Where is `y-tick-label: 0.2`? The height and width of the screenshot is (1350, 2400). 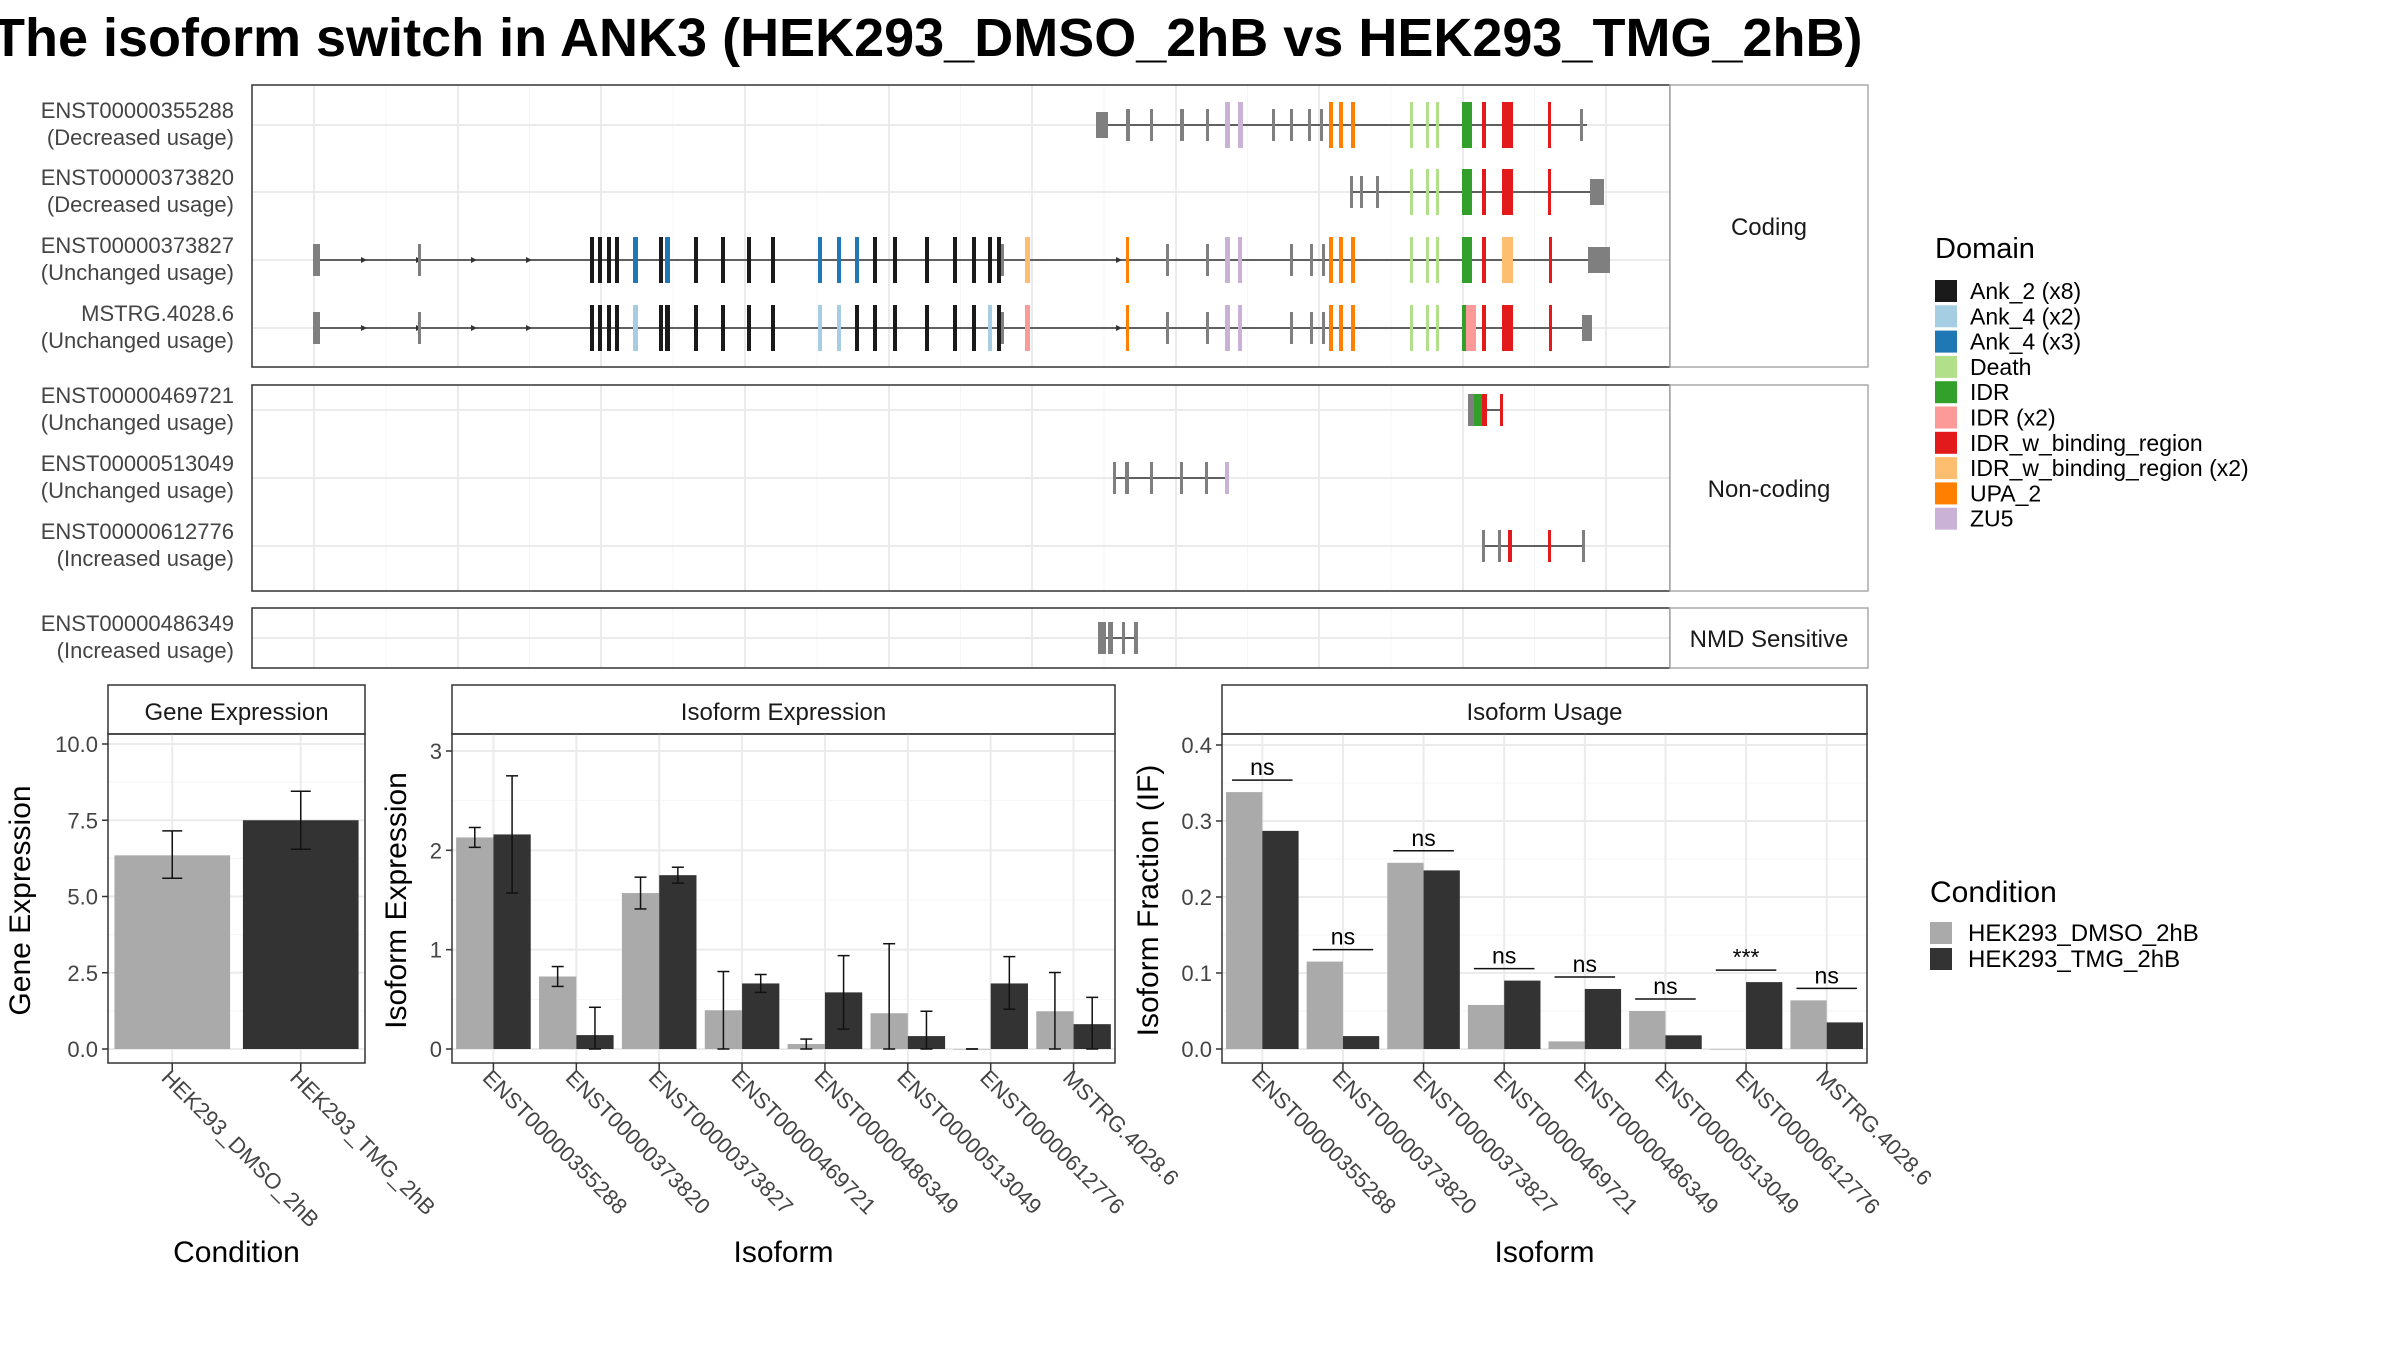 y-tick-label: 0.2 is located at coordinates (1196, 897).